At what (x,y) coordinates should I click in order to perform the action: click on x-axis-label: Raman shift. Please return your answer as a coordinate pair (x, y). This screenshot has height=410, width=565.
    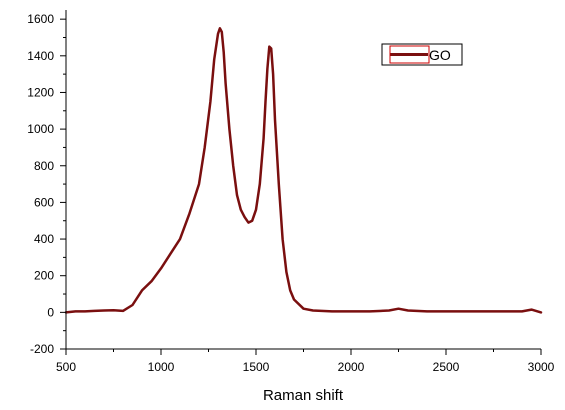
    Looking at the image, I should click on (303, 395).